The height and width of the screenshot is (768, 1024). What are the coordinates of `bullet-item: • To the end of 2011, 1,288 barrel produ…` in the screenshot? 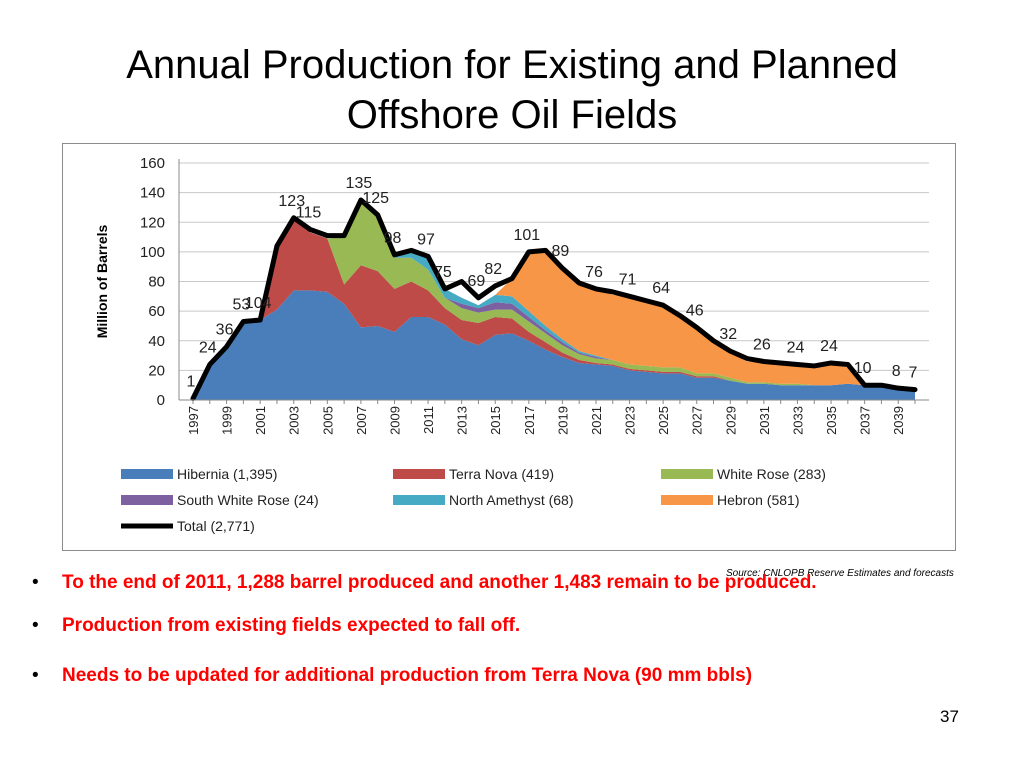 It's located at (482, 583).